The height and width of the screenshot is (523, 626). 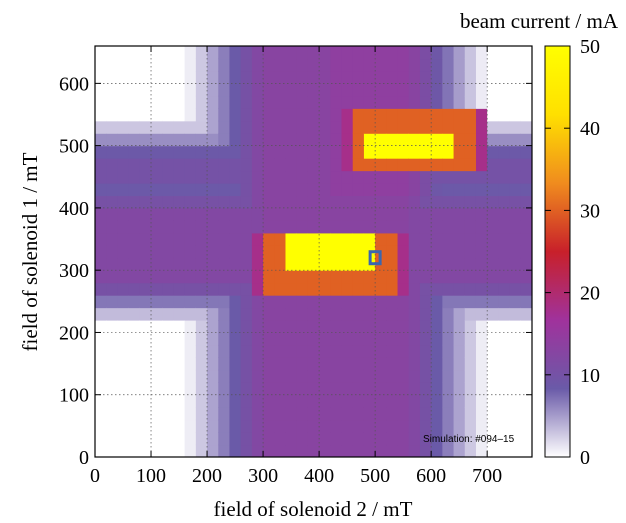 What do you see at coordinates (263, 476) in the screenshot?
I see `x-tick-label: 300` at bounding box center [263, 476].